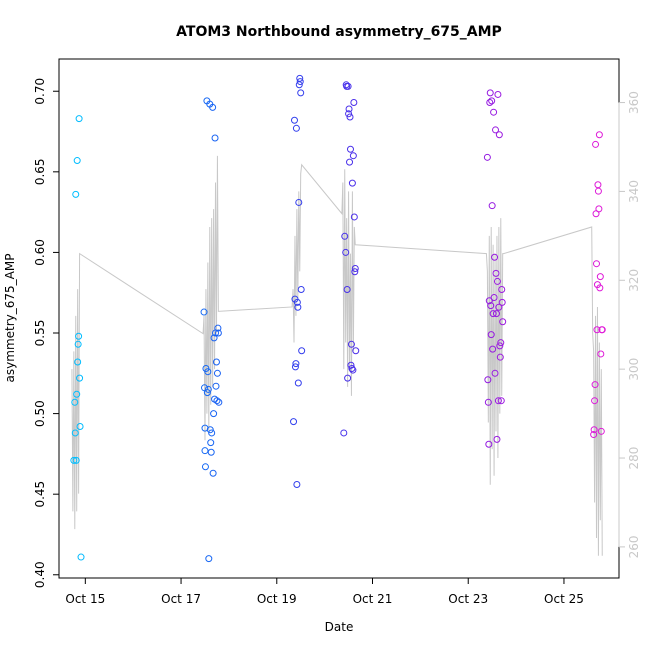 The width and height of the screenshot is (650, 655). Describe the element at coordinates (339, 627) in the screenshot. I see `x-axis-label: Date` at that location.